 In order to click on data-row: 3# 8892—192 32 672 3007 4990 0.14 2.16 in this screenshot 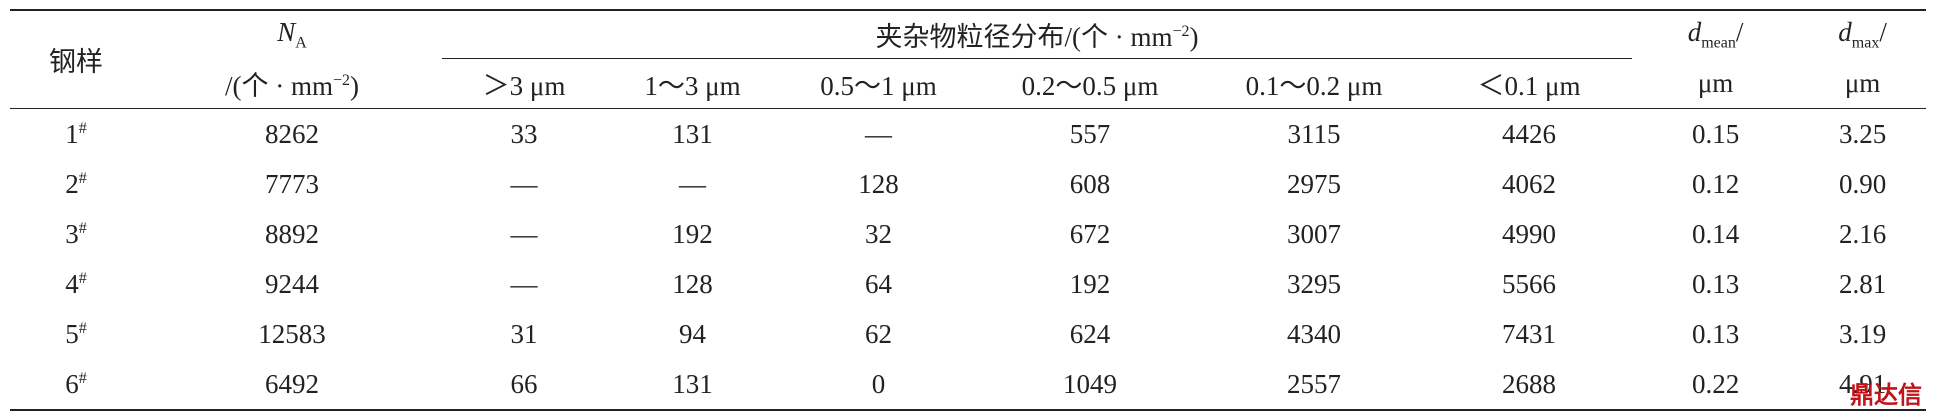, I will do `click(968, 234)`.